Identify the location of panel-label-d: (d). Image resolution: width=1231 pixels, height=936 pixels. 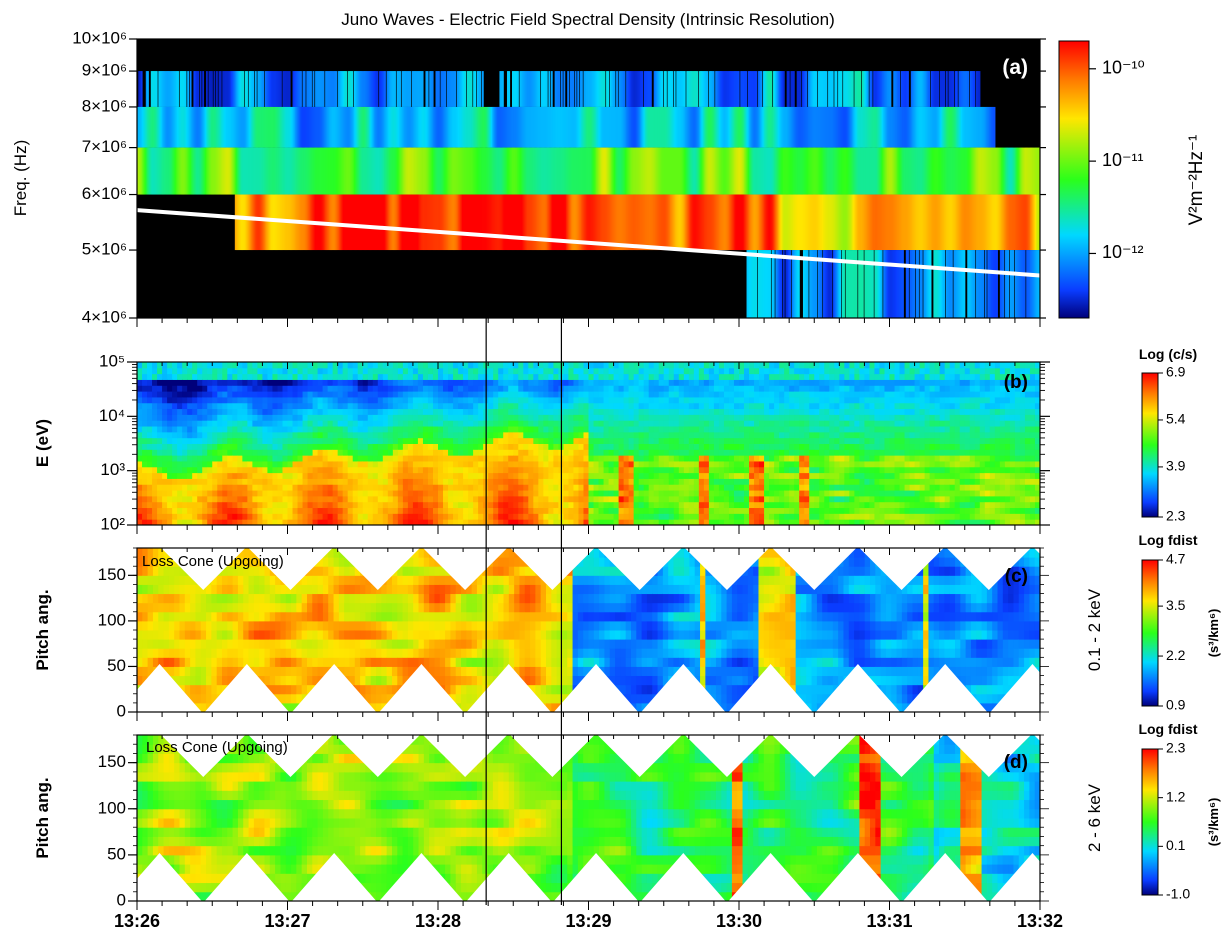
(1016, 762).